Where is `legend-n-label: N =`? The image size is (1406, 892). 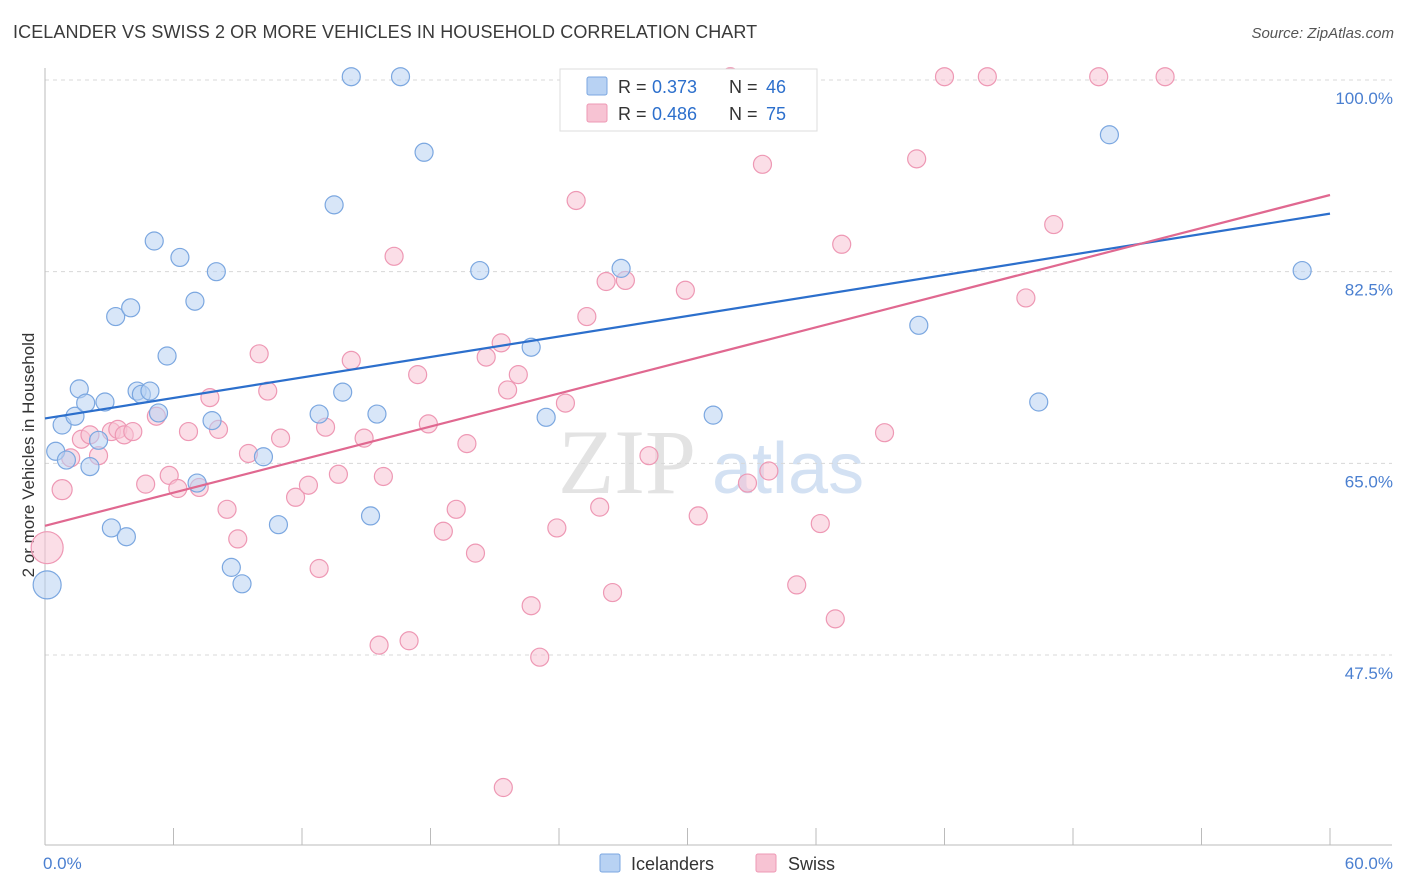
legend-n-label: N = is located at coordinates (743, 114).